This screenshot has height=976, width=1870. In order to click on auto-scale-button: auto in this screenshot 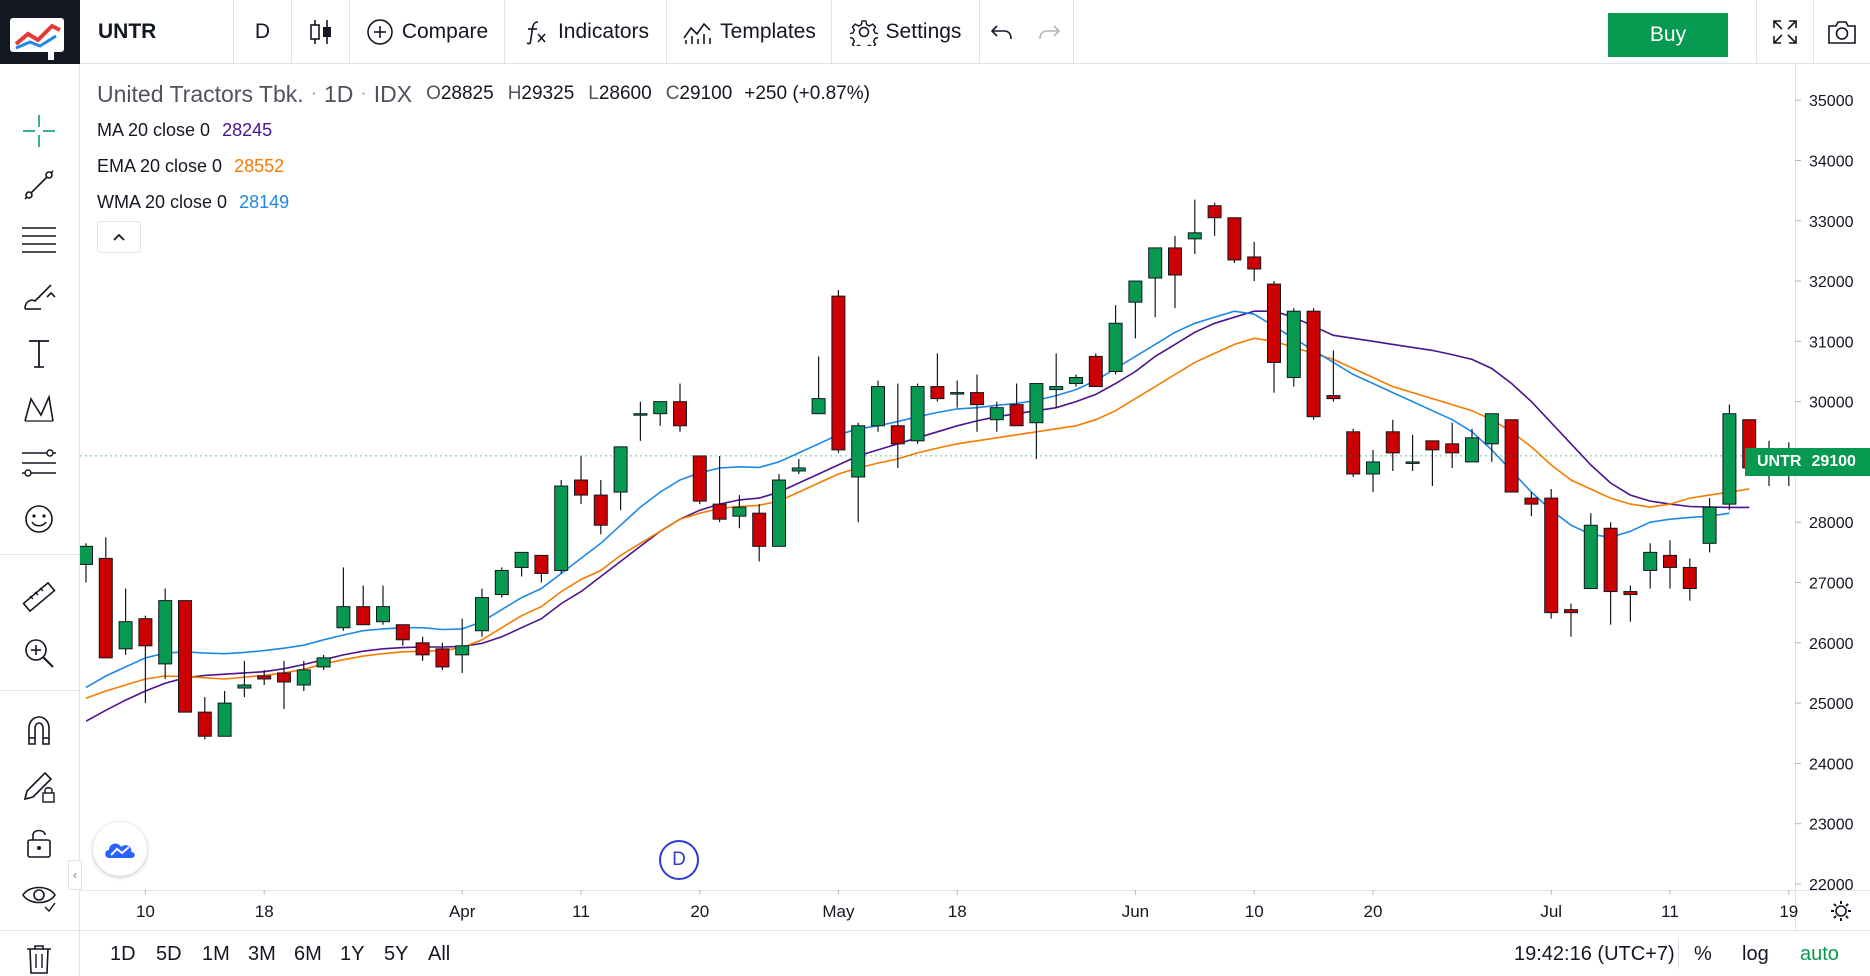, I will do `click(1819, 953)`.